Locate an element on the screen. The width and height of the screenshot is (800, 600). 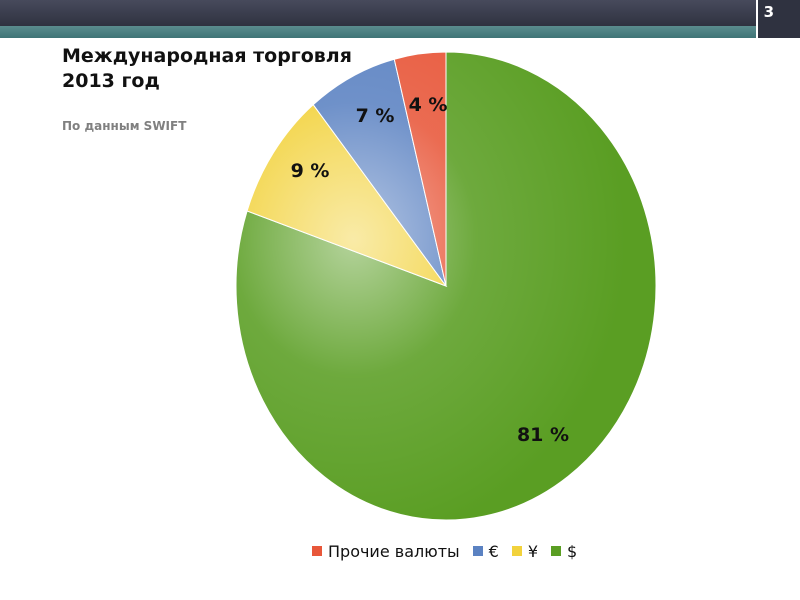
legend-label: Прочие валюты is located at coordinates (394, 551).